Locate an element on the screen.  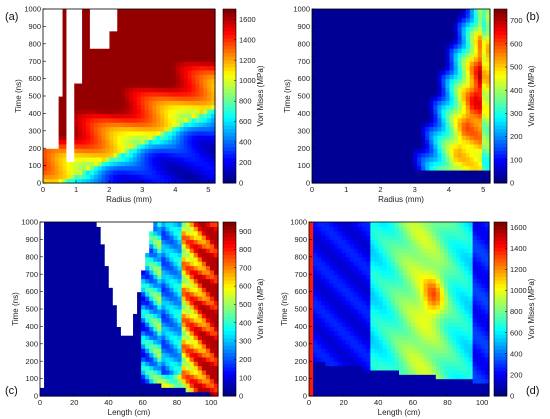
colorbar-segment is located at coordinates (229, 170).